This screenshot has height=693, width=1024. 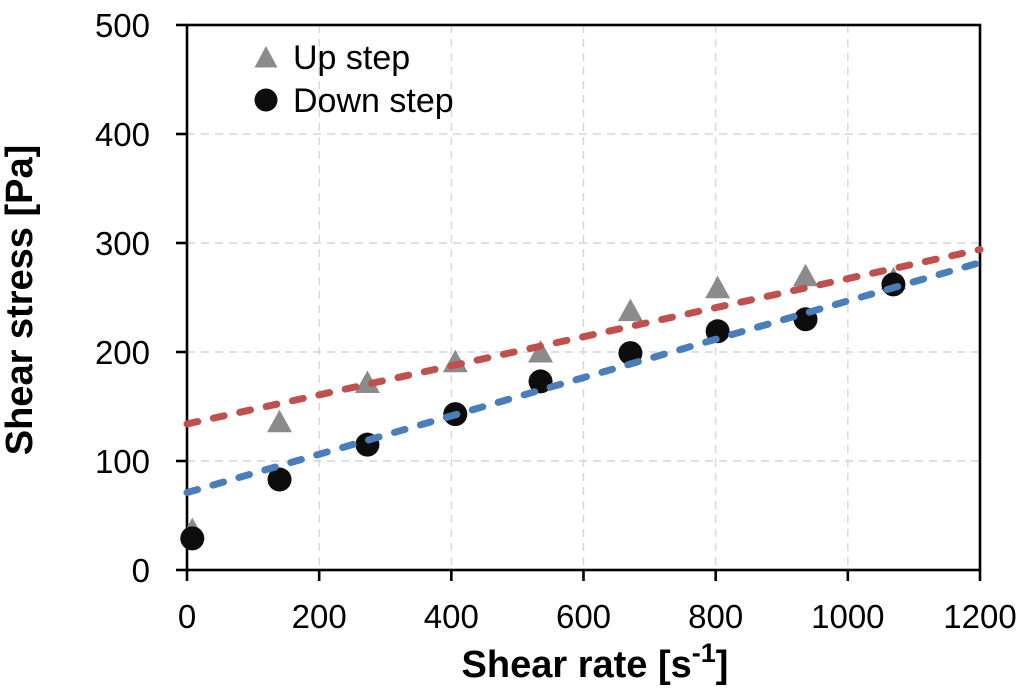 What do you see at coordinates (595, 662) in the screenshot?
I see `x-axis-title: Shear rate [s-1]` at bounding box center [595, 662].